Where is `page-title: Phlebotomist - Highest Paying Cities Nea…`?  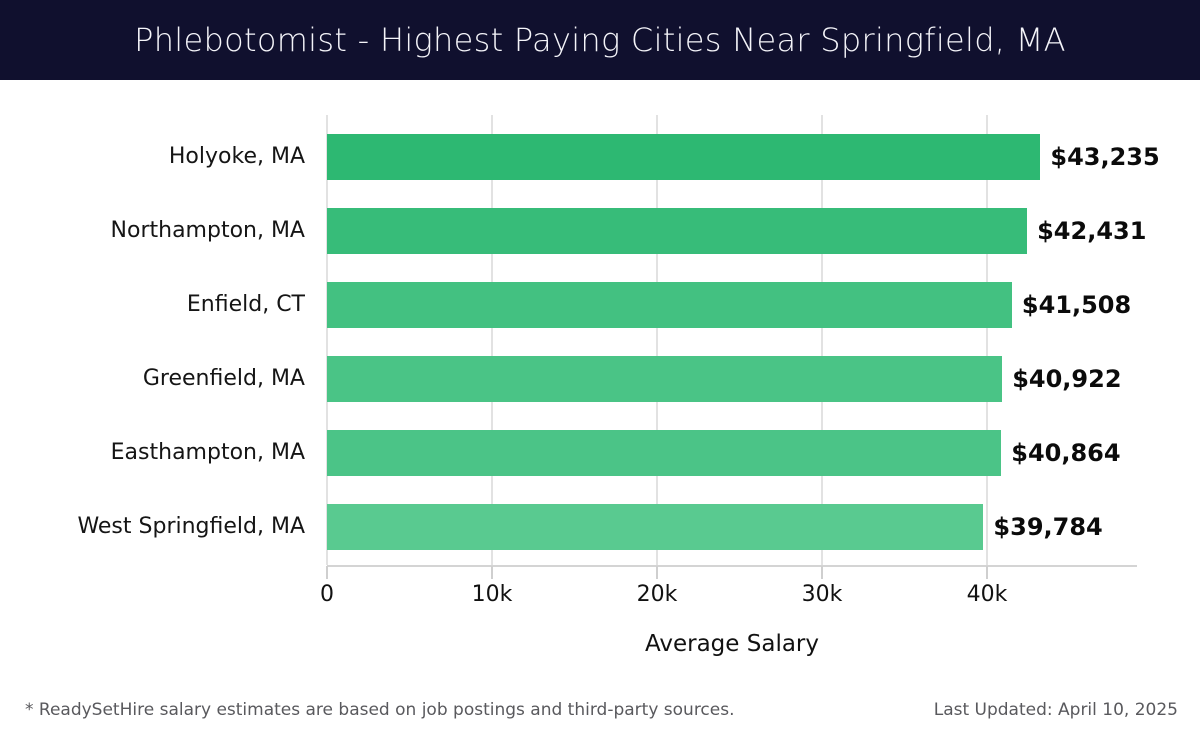
page-title: Phlebotomist - Highest Paying Cities Nea… is located at coordinates (600, 40).